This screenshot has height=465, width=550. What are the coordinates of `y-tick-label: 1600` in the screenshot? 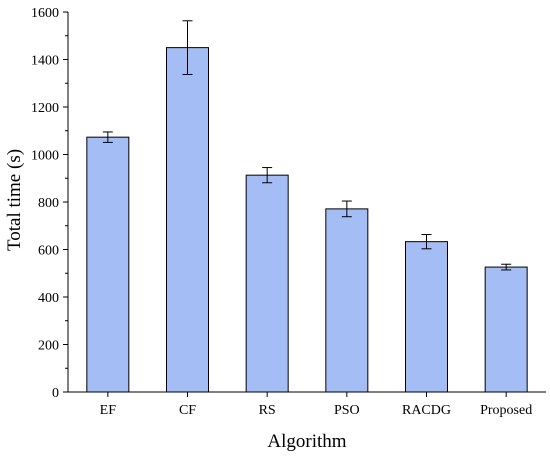 It's located at (45, 13).